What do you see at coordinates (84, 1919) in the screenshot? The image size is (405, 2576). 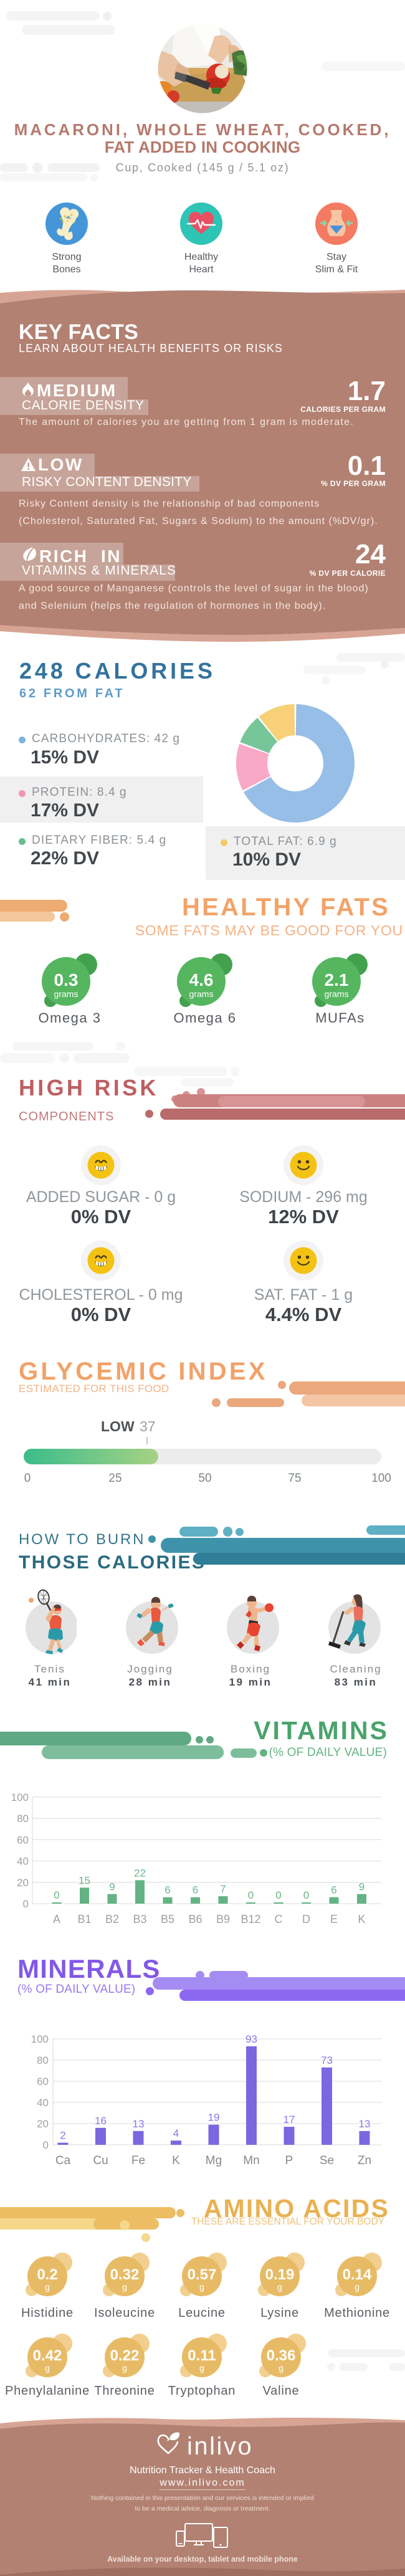 I see `svg-text: B1` at bounding box center [84, 1919].